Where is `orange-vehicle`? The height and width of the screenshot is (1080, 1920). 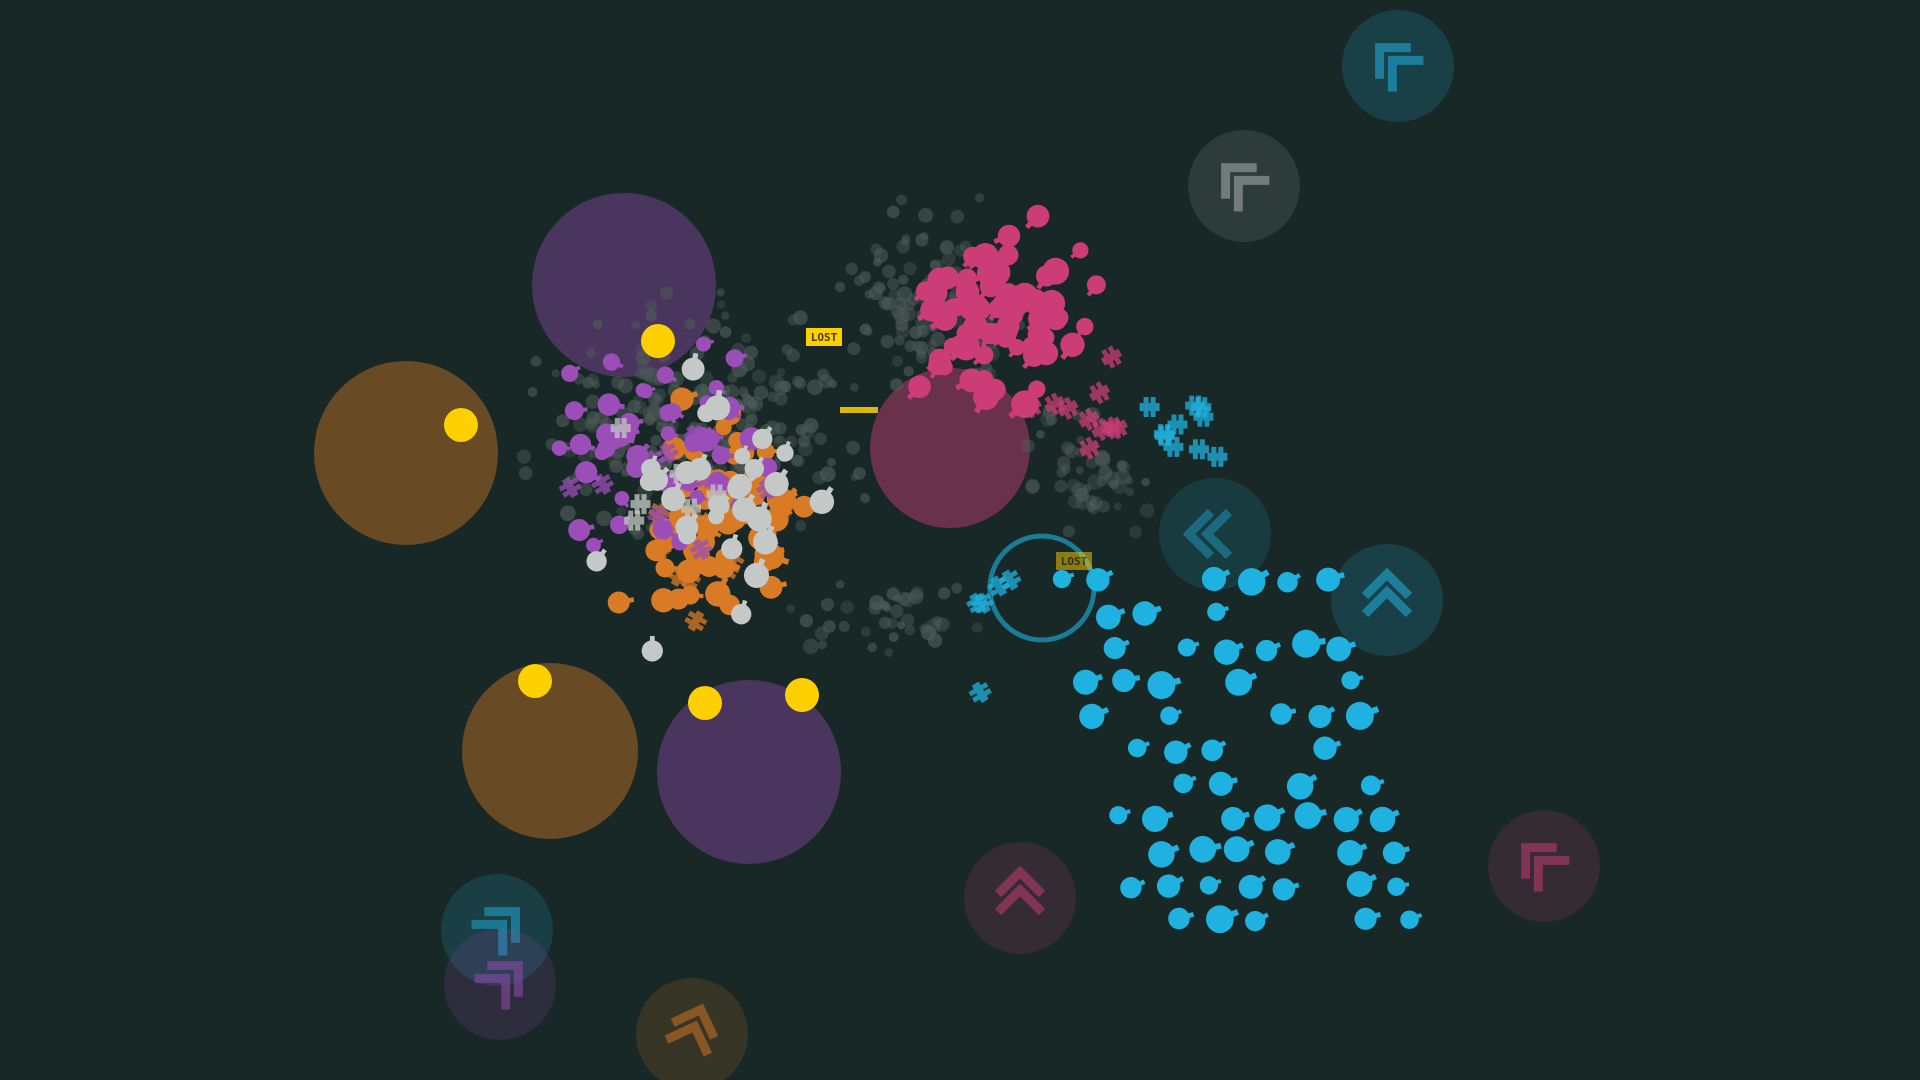 orange-vehicle is located at coordinates (695, 620).